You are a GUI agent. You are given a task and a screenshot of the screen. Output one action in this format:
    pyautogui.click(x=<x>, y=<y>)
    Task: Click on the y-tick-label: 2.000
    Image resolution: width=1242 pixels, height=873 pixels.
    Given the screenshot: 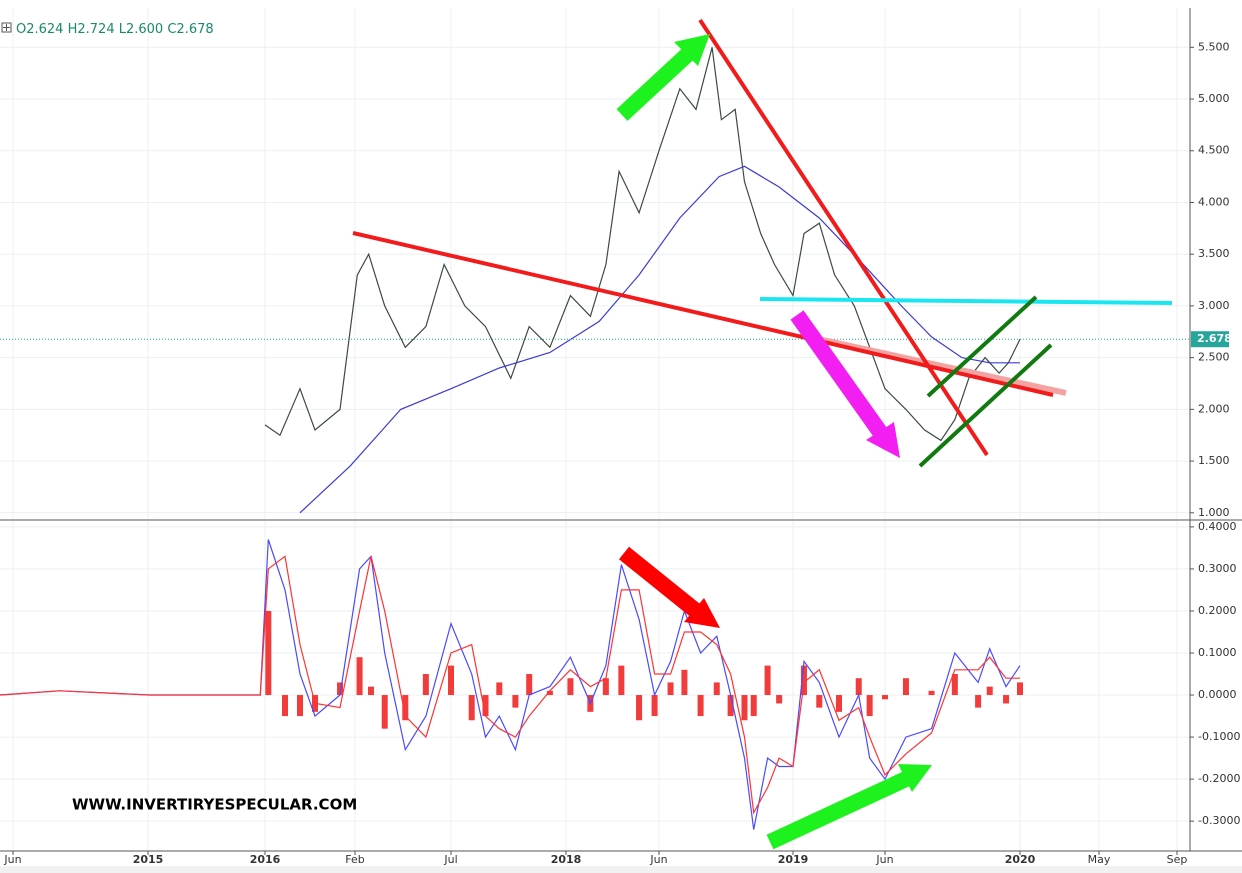 What is the action you would take?
    pyautogui.click(x=1214, y=408)
    